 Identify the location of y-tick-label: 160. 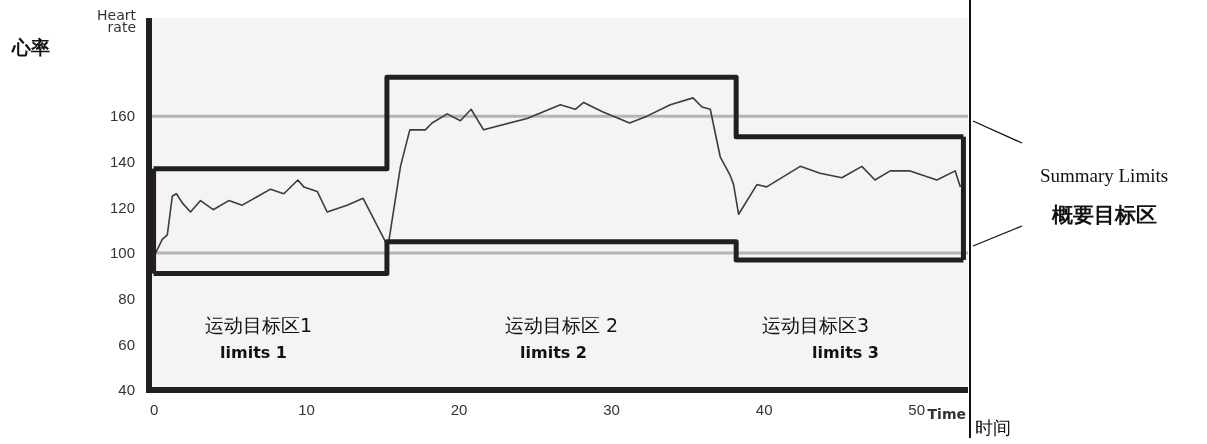
(122, 116).